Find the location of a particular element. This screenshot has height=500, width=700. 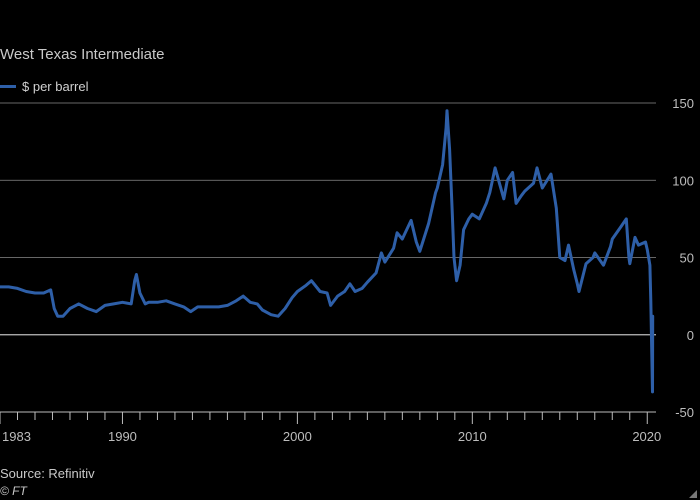

y-axis-labels: 150 100 50 0 -50 is located at coordinates (683, 258).